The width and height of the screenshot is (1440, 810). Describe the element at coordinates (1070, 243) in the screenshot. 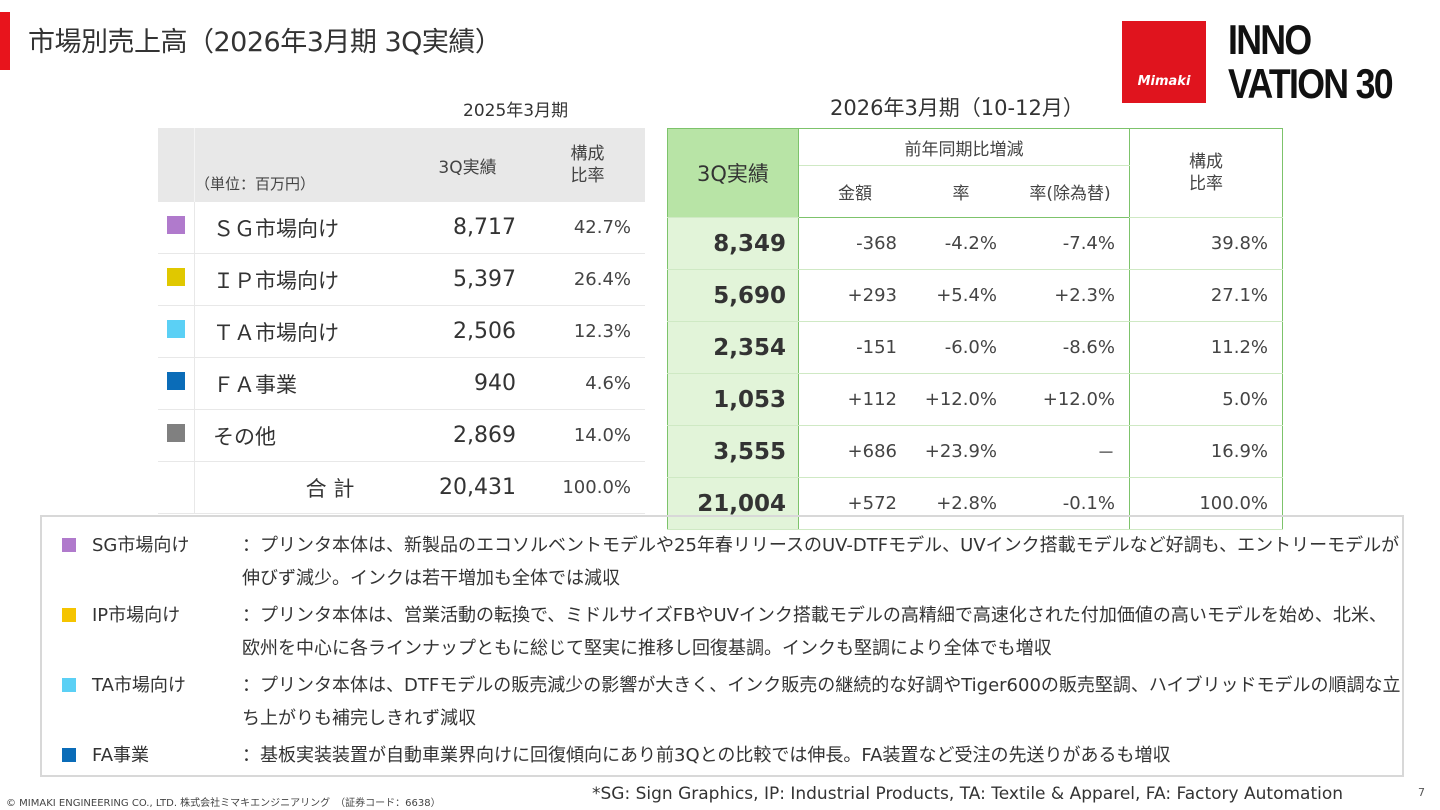

I see `yoy-rate-fx: -7.4%` at that location.